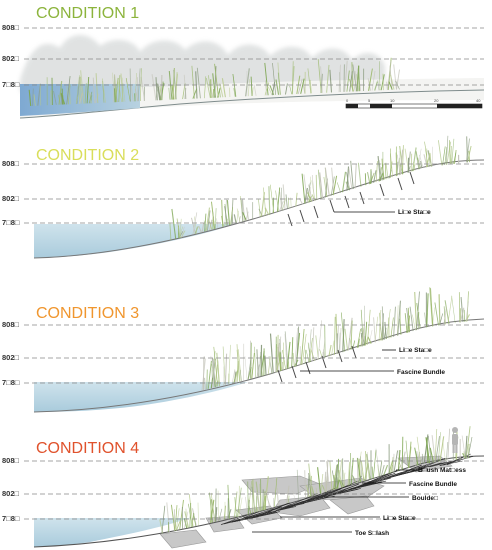 This screenshot has height=550, width=492. I want to click on callout-toe-splash: Toe S□lash, so click(320, 533).